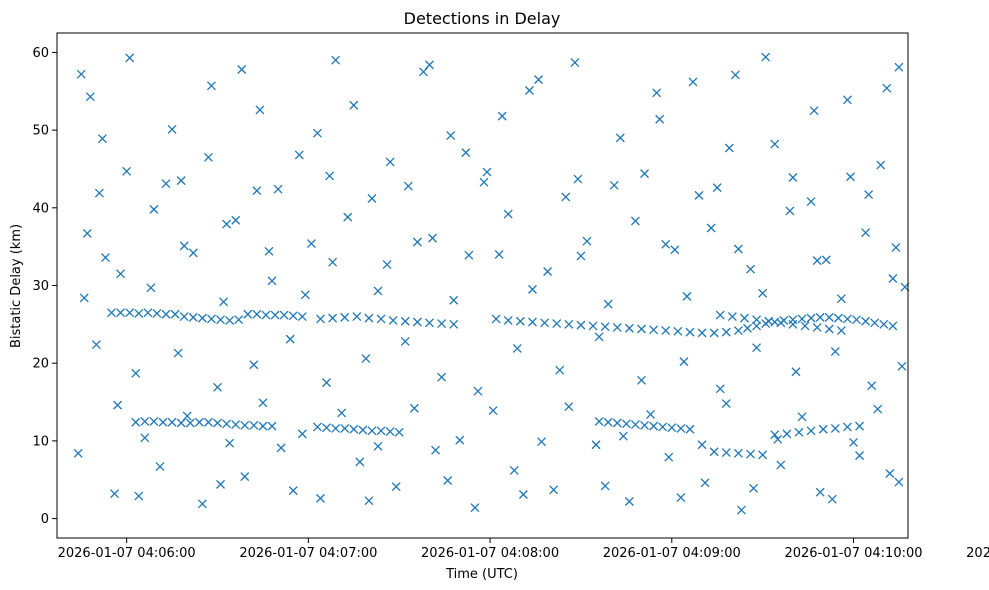 This screenshot has width=989, height=590. I want to click on y-tick-label: 0, so click(45, 519).